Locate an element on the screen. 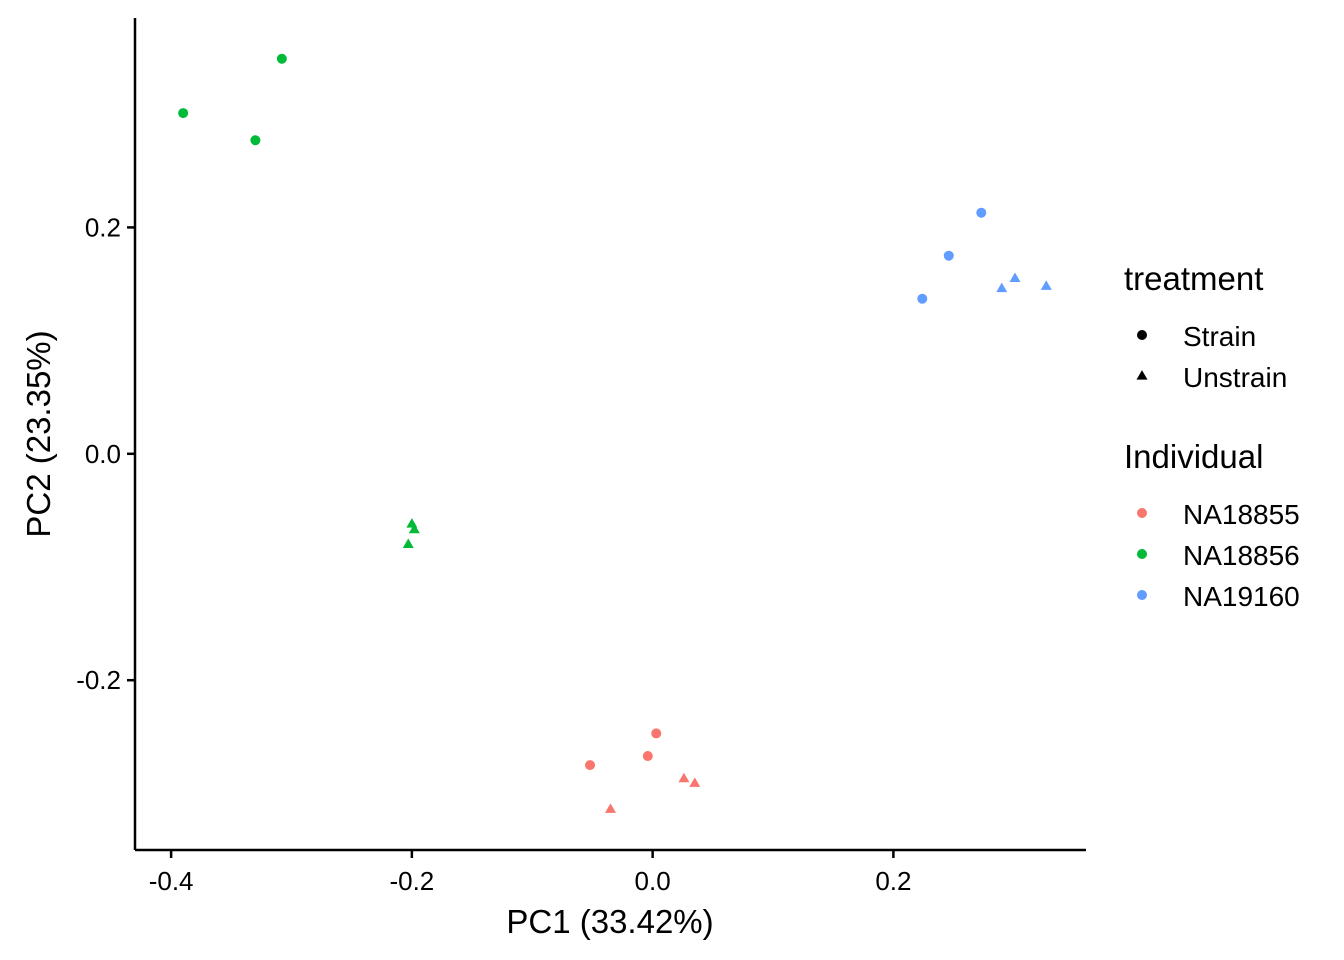 The height and width of the screenshot is (960, 1344). x-tick-label: -0.4 is located at coordinates (171, 881).